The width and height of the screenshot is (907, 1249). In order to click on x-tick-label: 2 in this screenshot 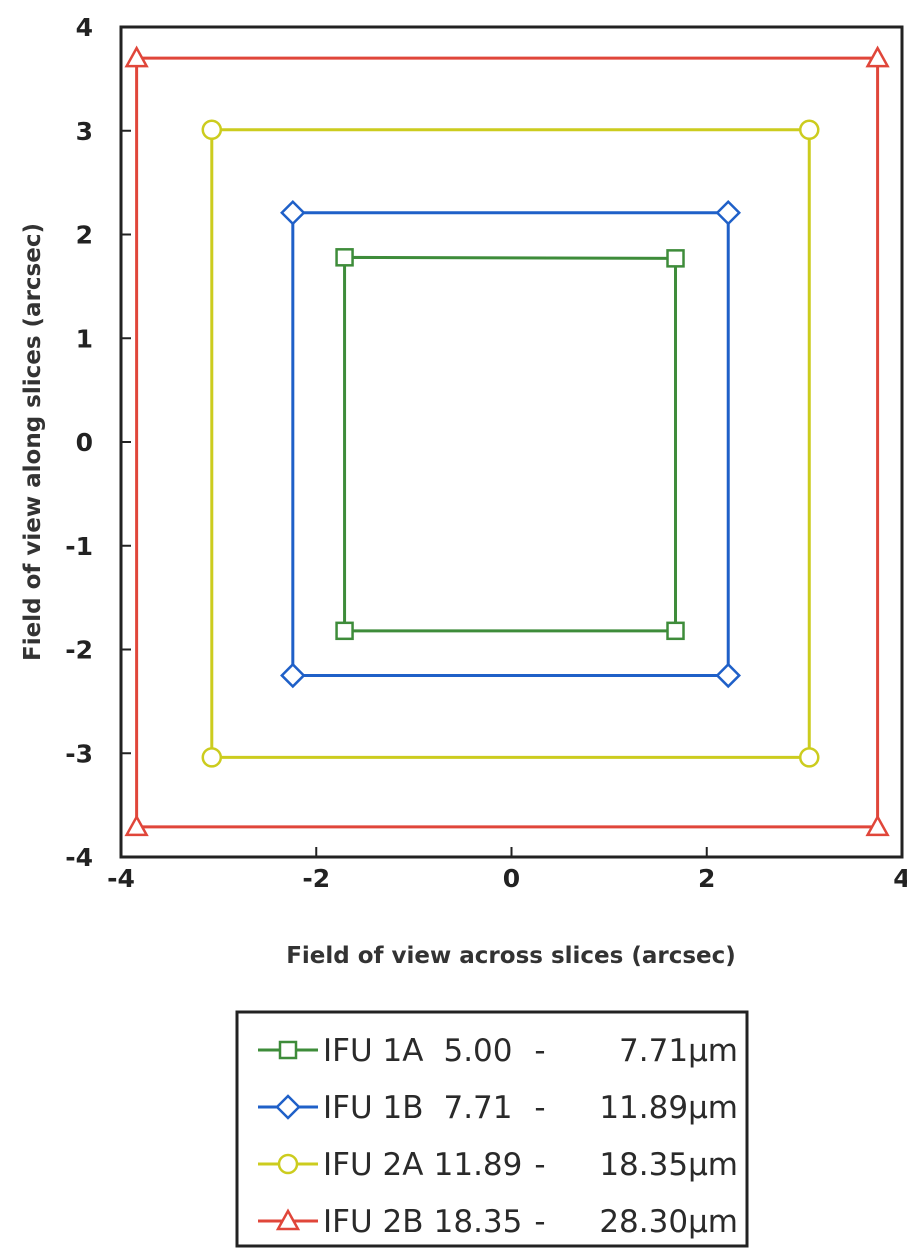, I will do `click(706, 878)`.